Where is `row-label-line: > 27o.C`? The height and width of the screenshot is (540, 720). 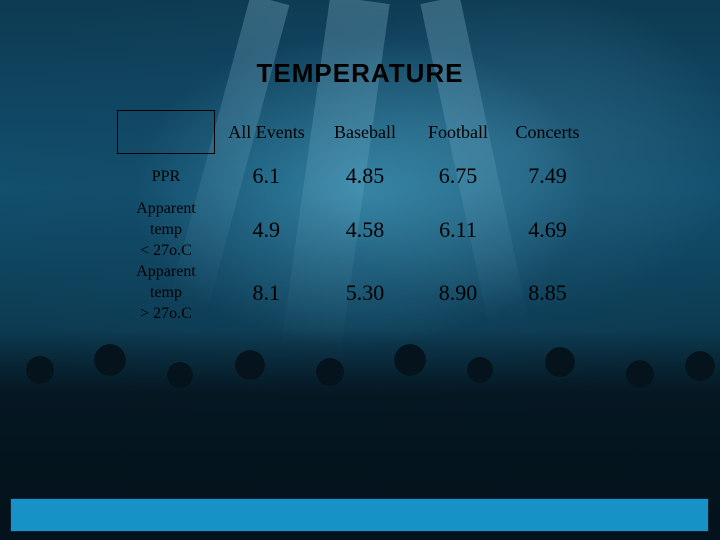
row-label-line: > 27o.C is located at coordinates (166, 313).